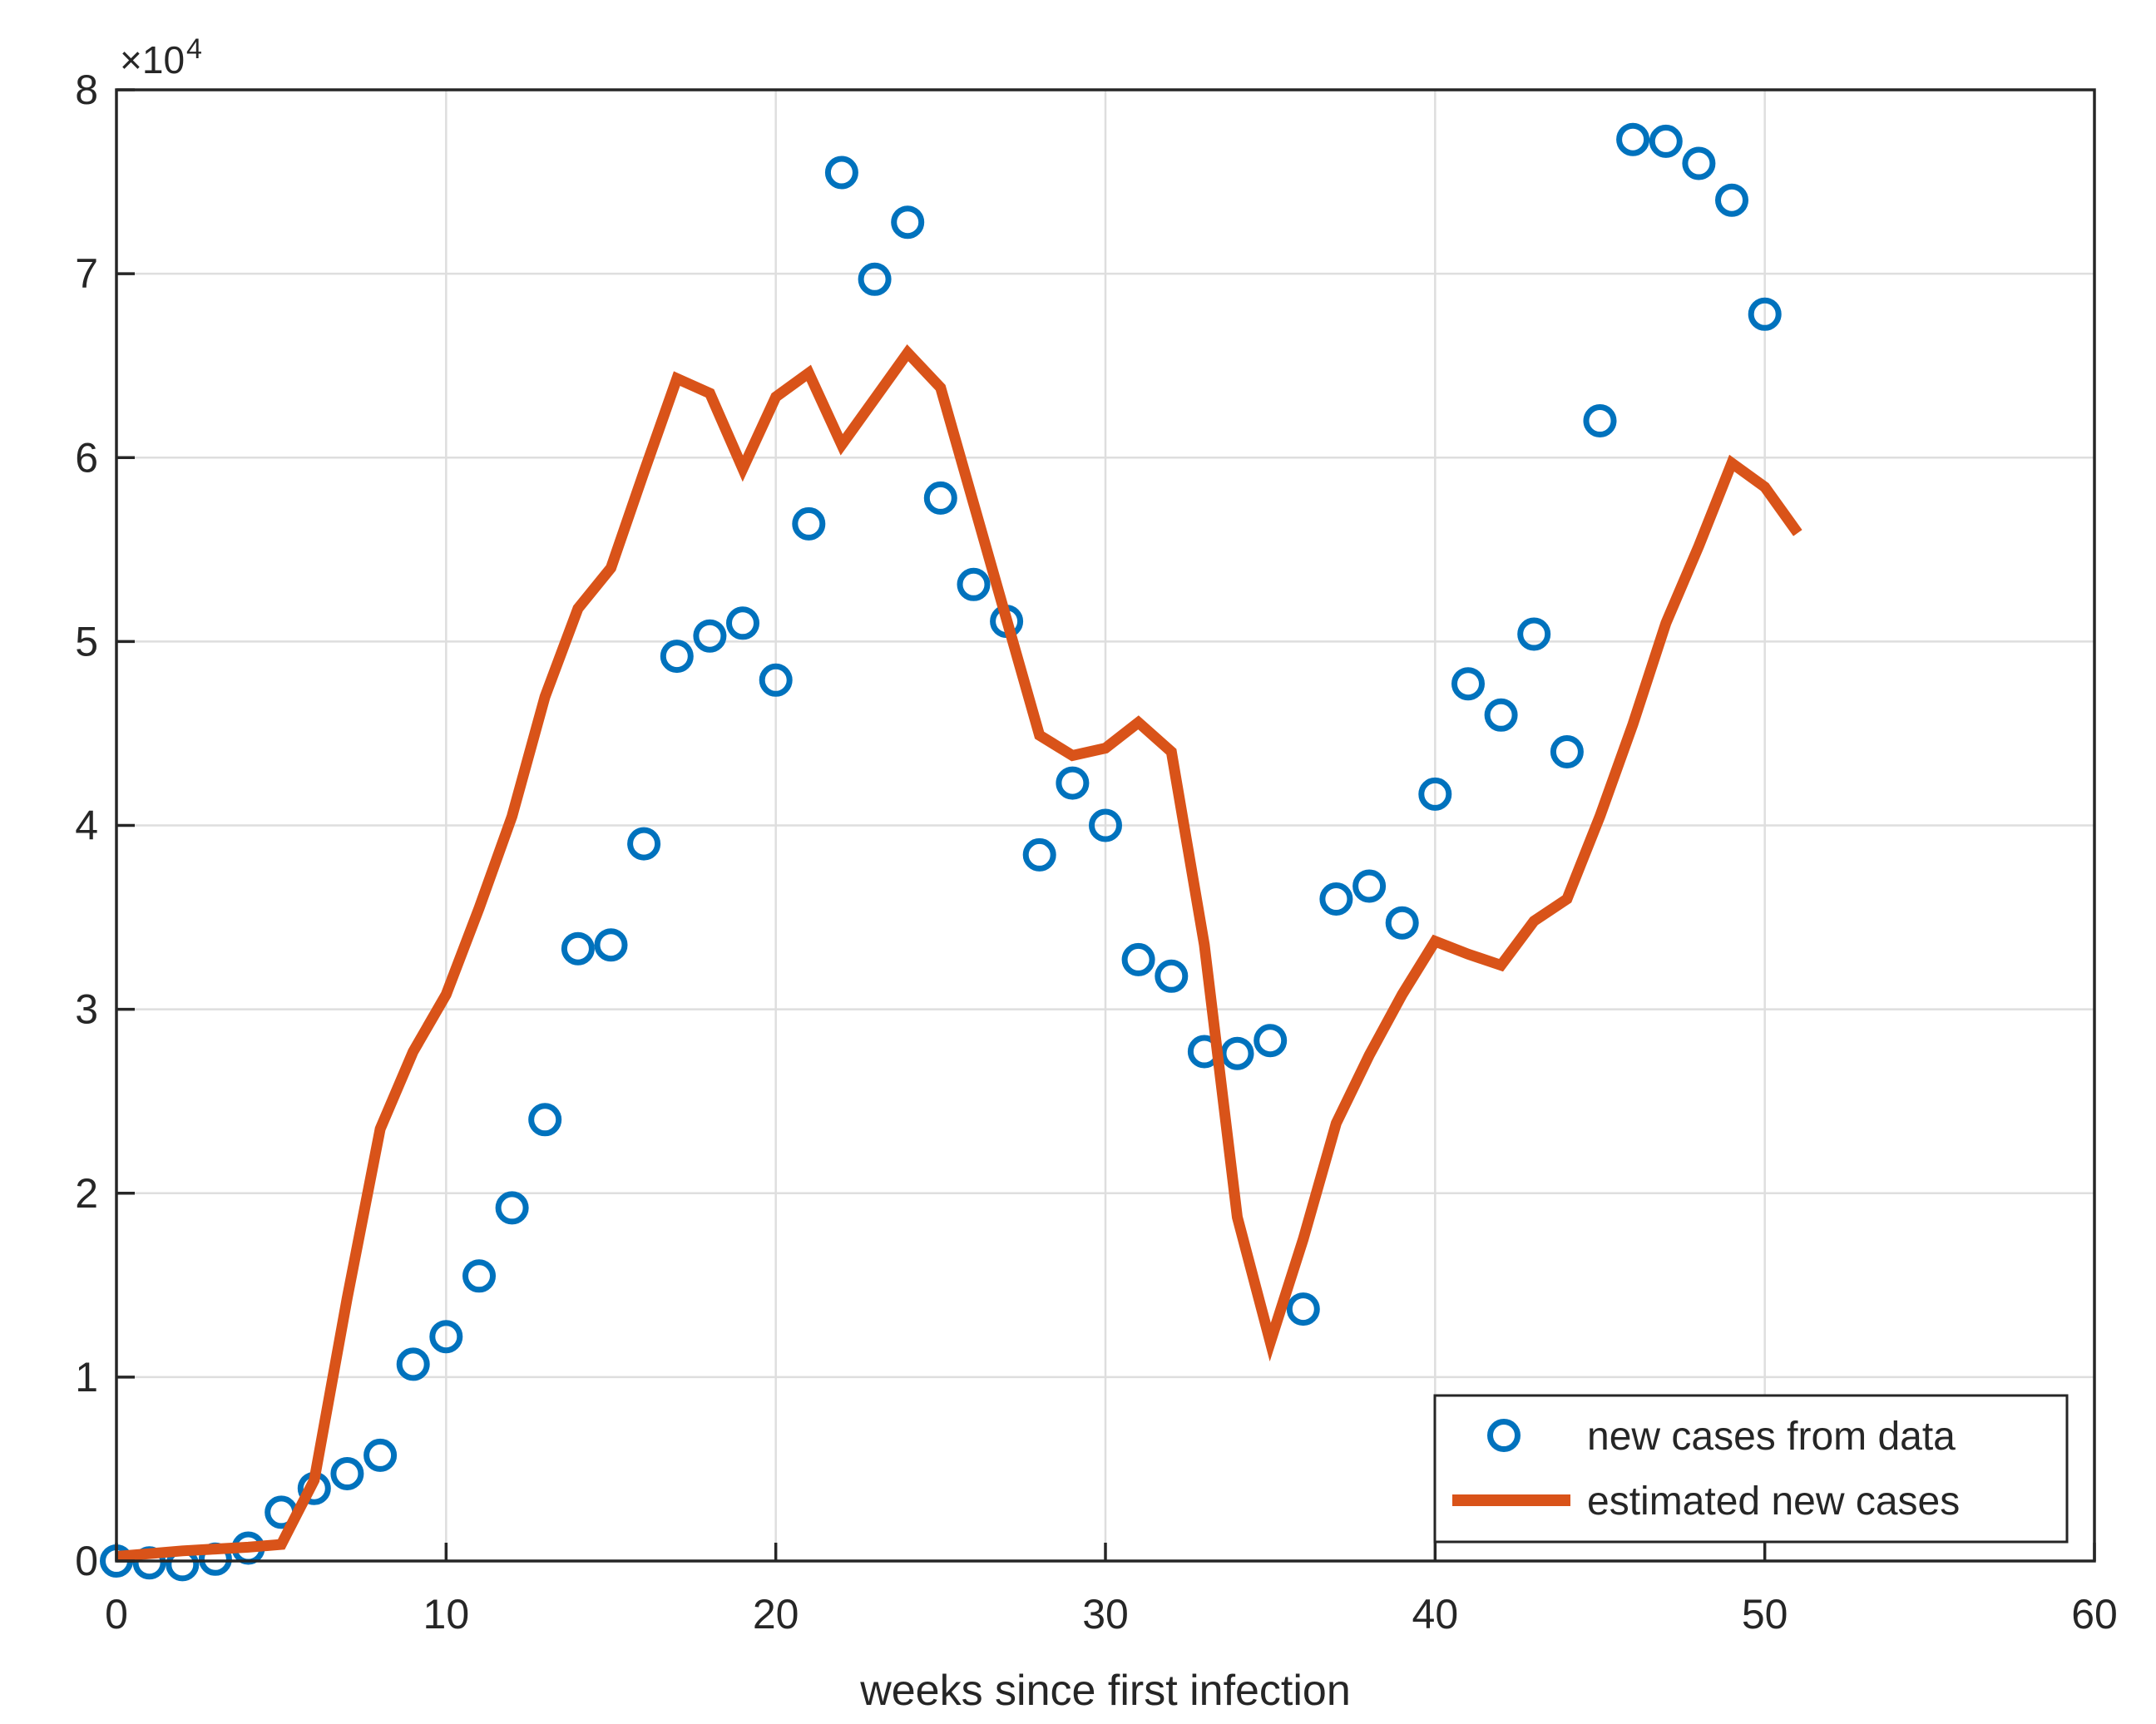 This screenshot has height=1724, width=2156. I want to click on legend-box, so click(1751, 1469).